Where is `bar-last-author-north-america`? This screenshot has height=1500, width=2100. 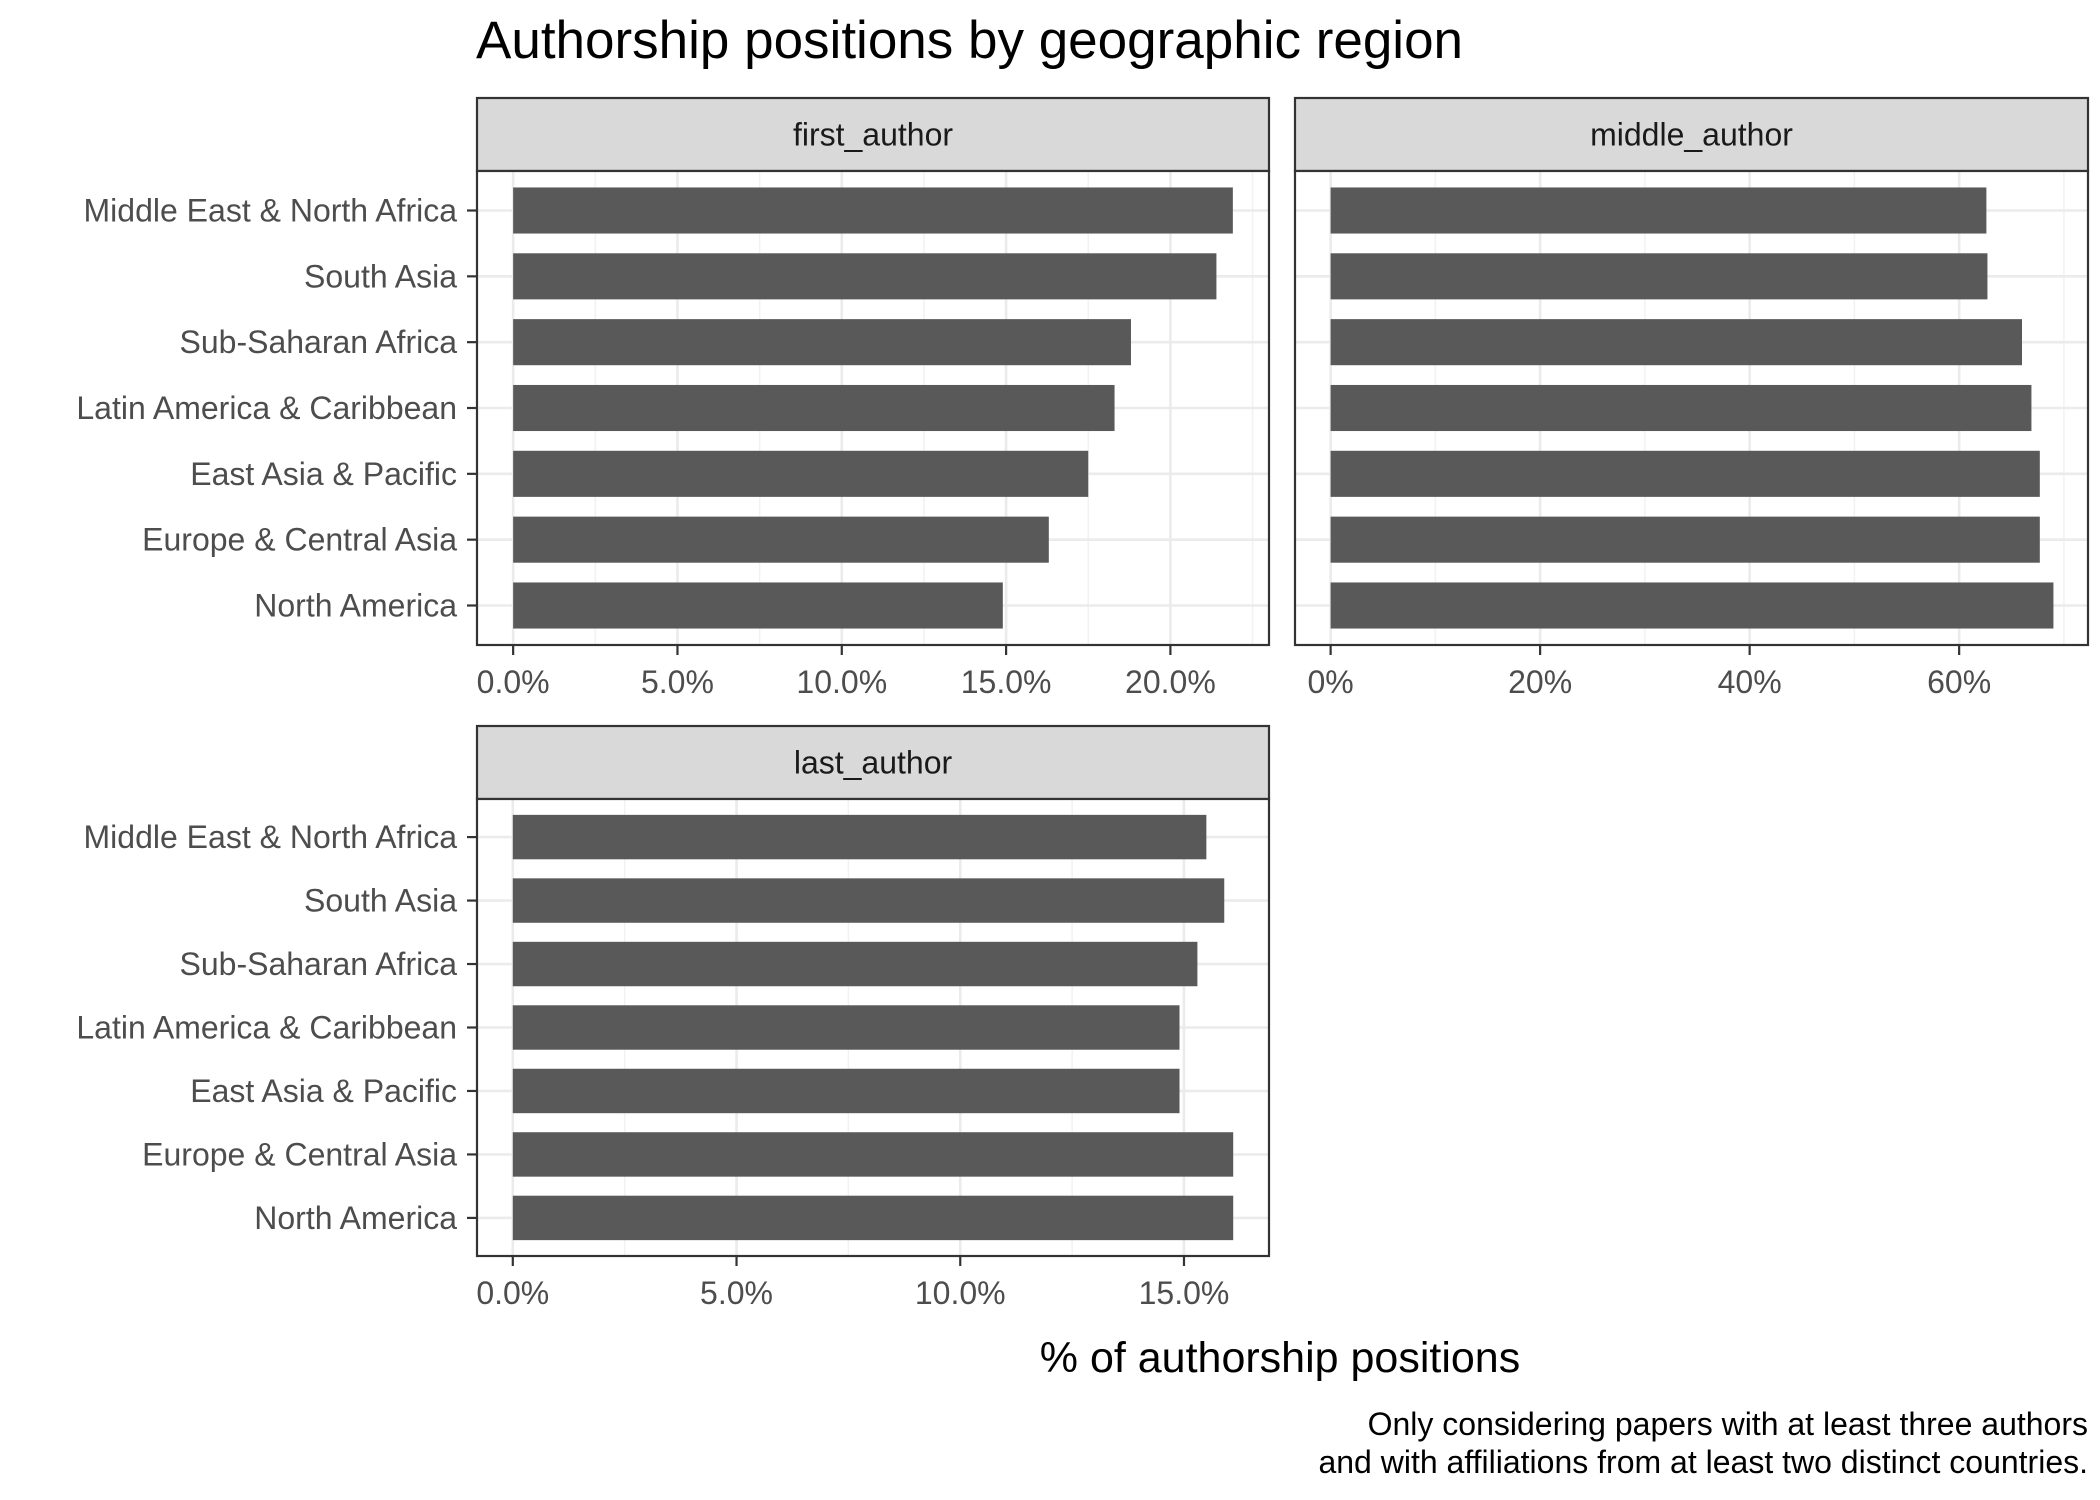
bar-last-author-north-america is located at coordinates (873, 1218).